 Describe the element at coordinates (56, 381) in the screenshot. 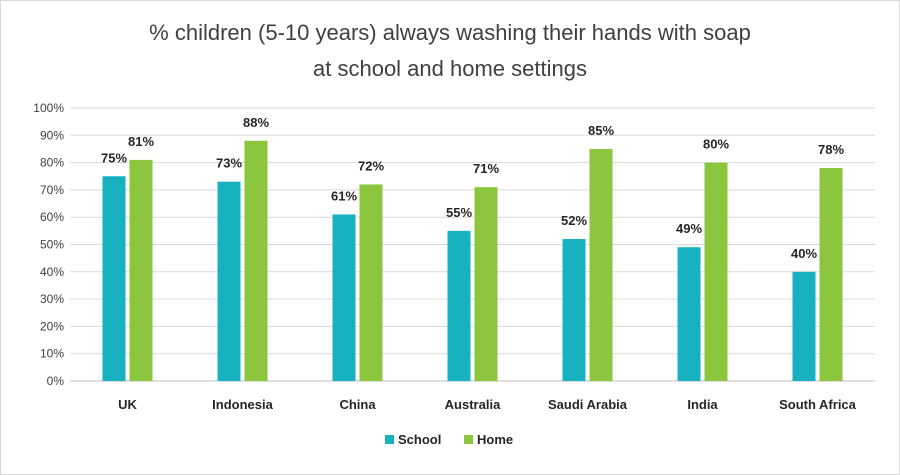

I see `y-tick-label: 0%` at that location.